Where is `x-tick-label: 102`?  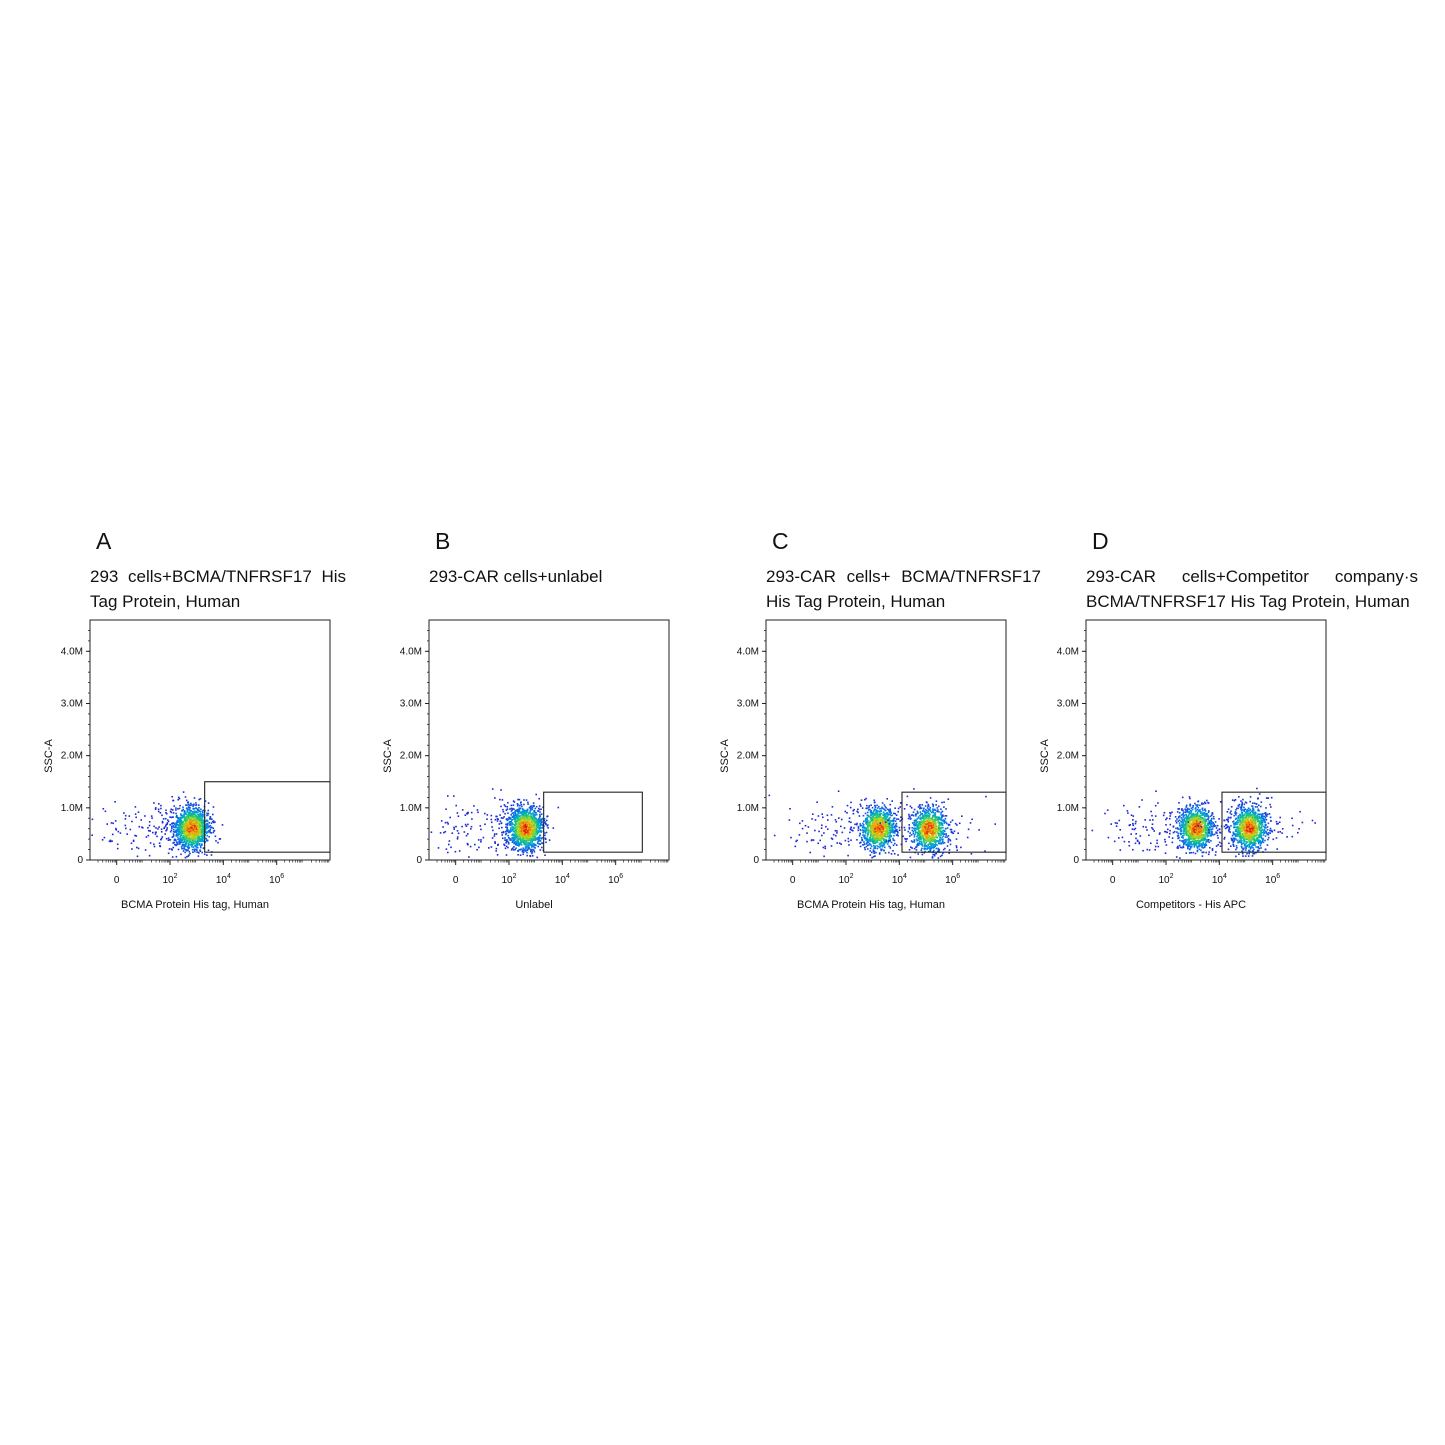 x-tick-label: 102 is located at coordinates (169, 879).